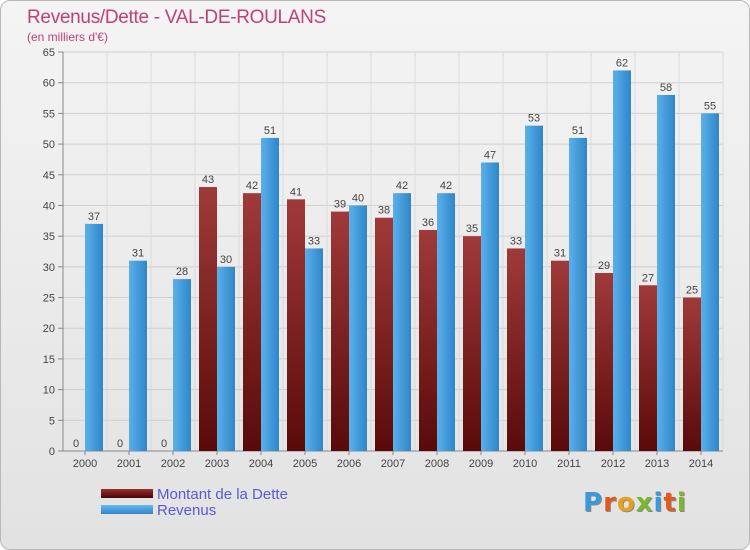 The width and height of the screenshot is (750, 550). What do you see at coordinates (49, 53) in the screenshot?
I see `y-tick-label: 65` at bounding box center [49, 53].